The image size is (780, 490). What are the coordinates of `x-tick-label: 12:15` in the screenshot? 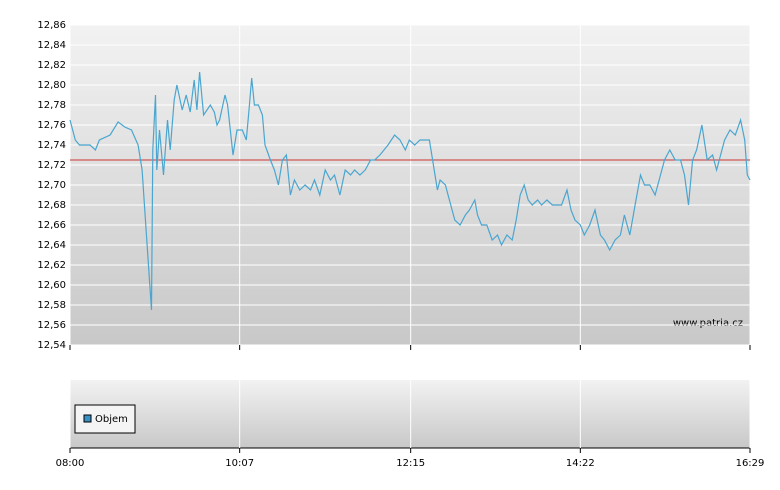 It's located at (410, 463).